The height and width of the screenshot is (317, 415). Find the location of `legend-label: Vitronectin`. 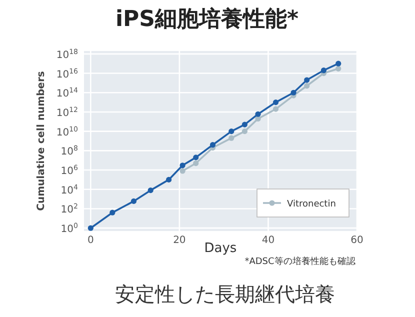

legend-label: Vitronectin is located at coordinates (311, 205).